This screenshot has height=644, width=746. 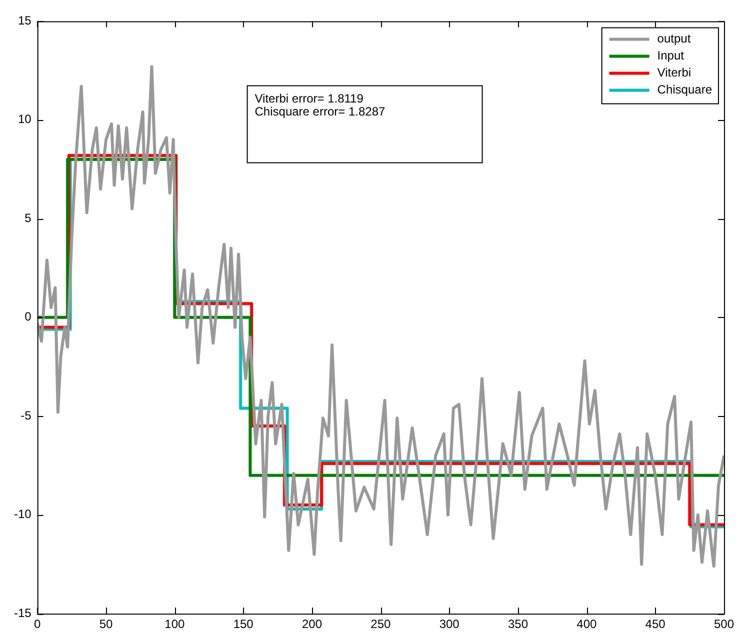 What do you see at coordinates (684, 89) in the screenshot?
I see `legend-label: Chisquare` at bounding box center [684, 89].